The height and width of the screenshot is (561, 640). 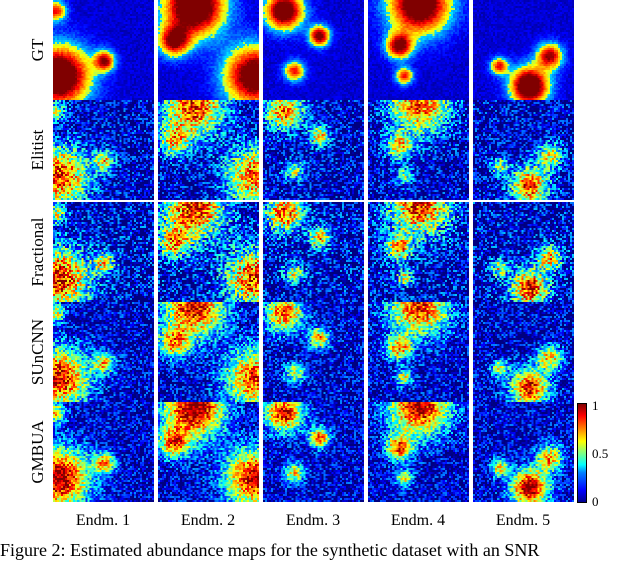 What do you see at coordinates (37, 352) in the screenshot?
I see `row-label-suncnn: SUnCNN` at bounding box center [37, 352].